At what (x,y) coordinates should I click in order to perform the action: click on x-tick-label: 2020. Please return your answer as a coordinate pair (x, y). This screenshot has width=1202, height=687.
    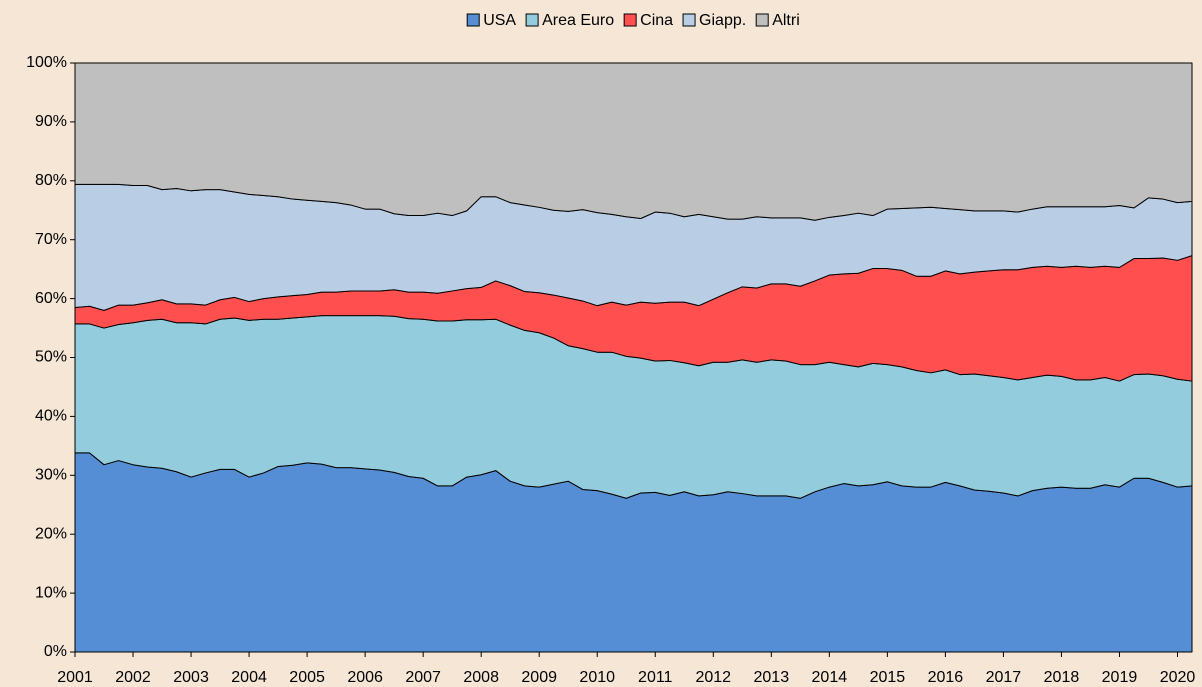
    Looking at the image, I should click on (1178, 677).